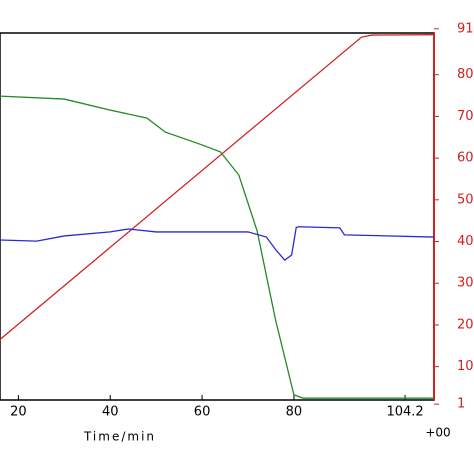 This screenshot has width=474, height=474. What do you see at coordinates (465, 158) in the screenshot?
I see `y2-tick-label: 60` at bounding box center [465, 158].